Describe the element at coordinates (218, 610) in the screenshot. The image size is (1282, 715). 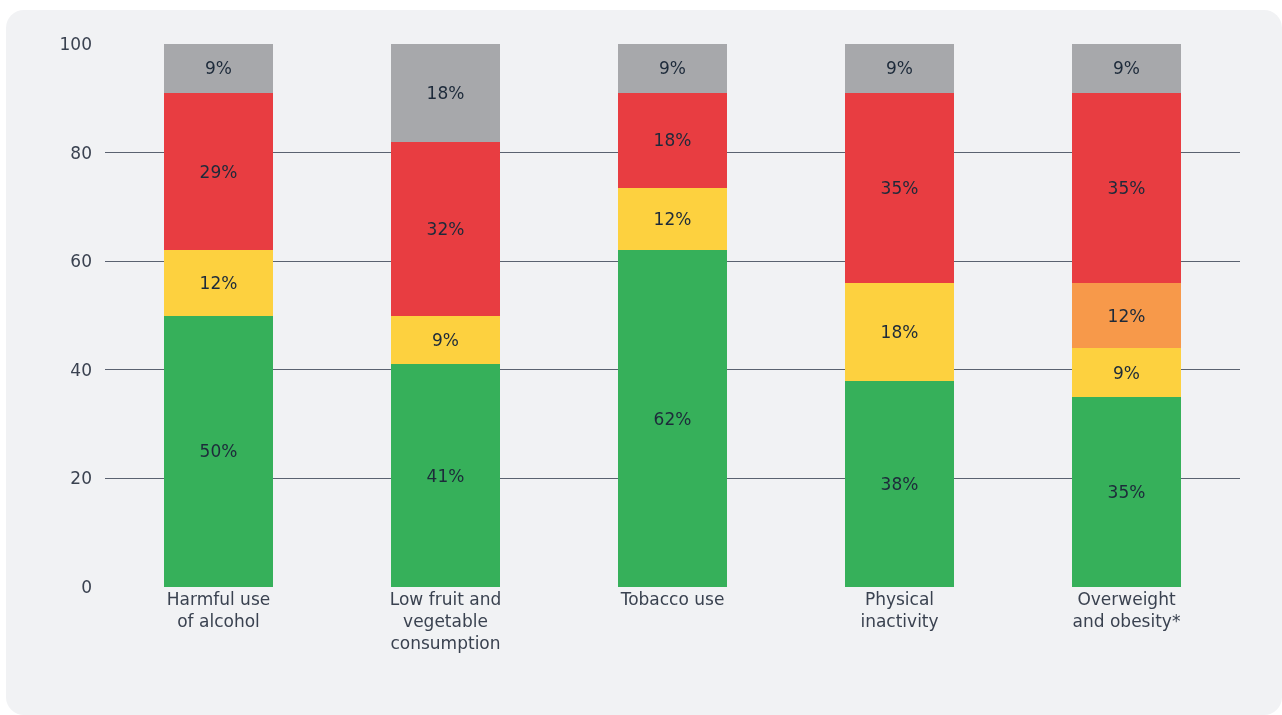
I see `x-tick-label: Harmful use of alcohol` at that location.